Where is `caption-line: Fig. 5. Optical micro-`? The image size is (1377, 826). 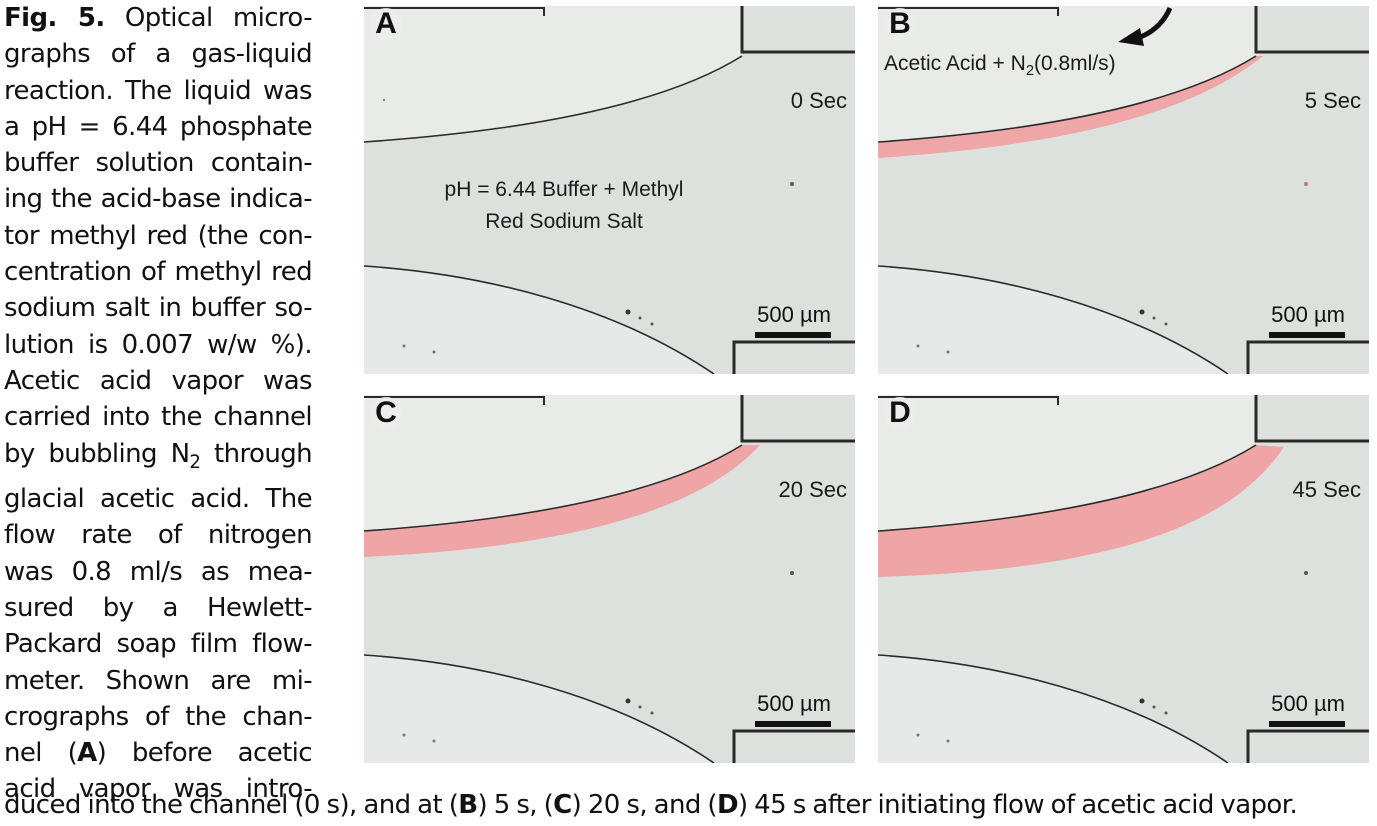
caption-line: Fig. 5. Optical micro- is located at coordinates (158, 18).